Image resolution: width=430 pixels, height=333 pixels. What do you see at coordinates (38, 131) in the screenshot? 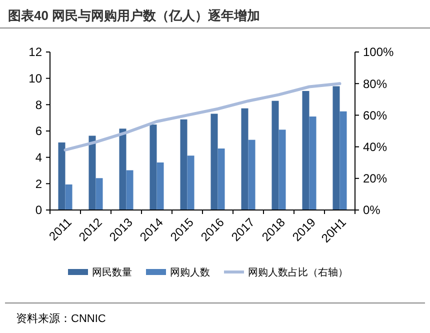
I see `y-tick-label: 6` at bounding box center [38, 131].